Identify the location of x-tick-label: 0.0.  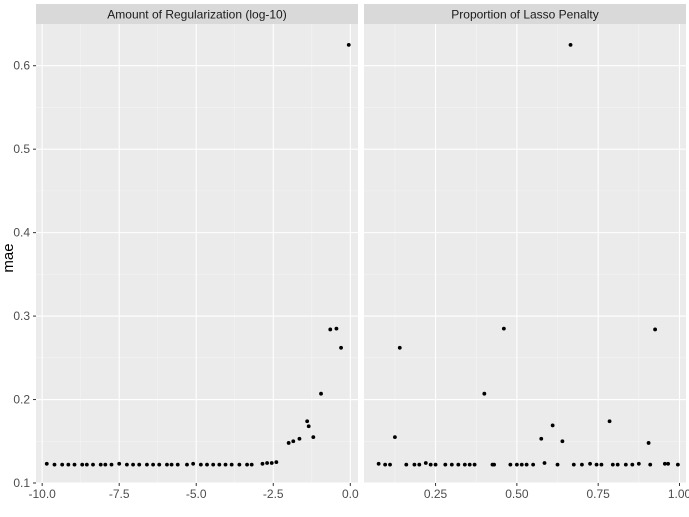
(350, 494).